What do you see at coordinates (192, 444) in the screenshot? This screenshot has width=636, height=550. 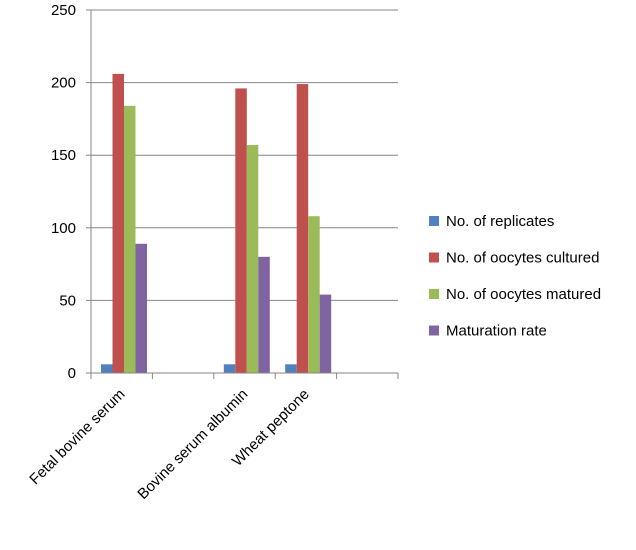 I see `x-tick-label: Bovine serum albumin` at bounding box center [192, 444].